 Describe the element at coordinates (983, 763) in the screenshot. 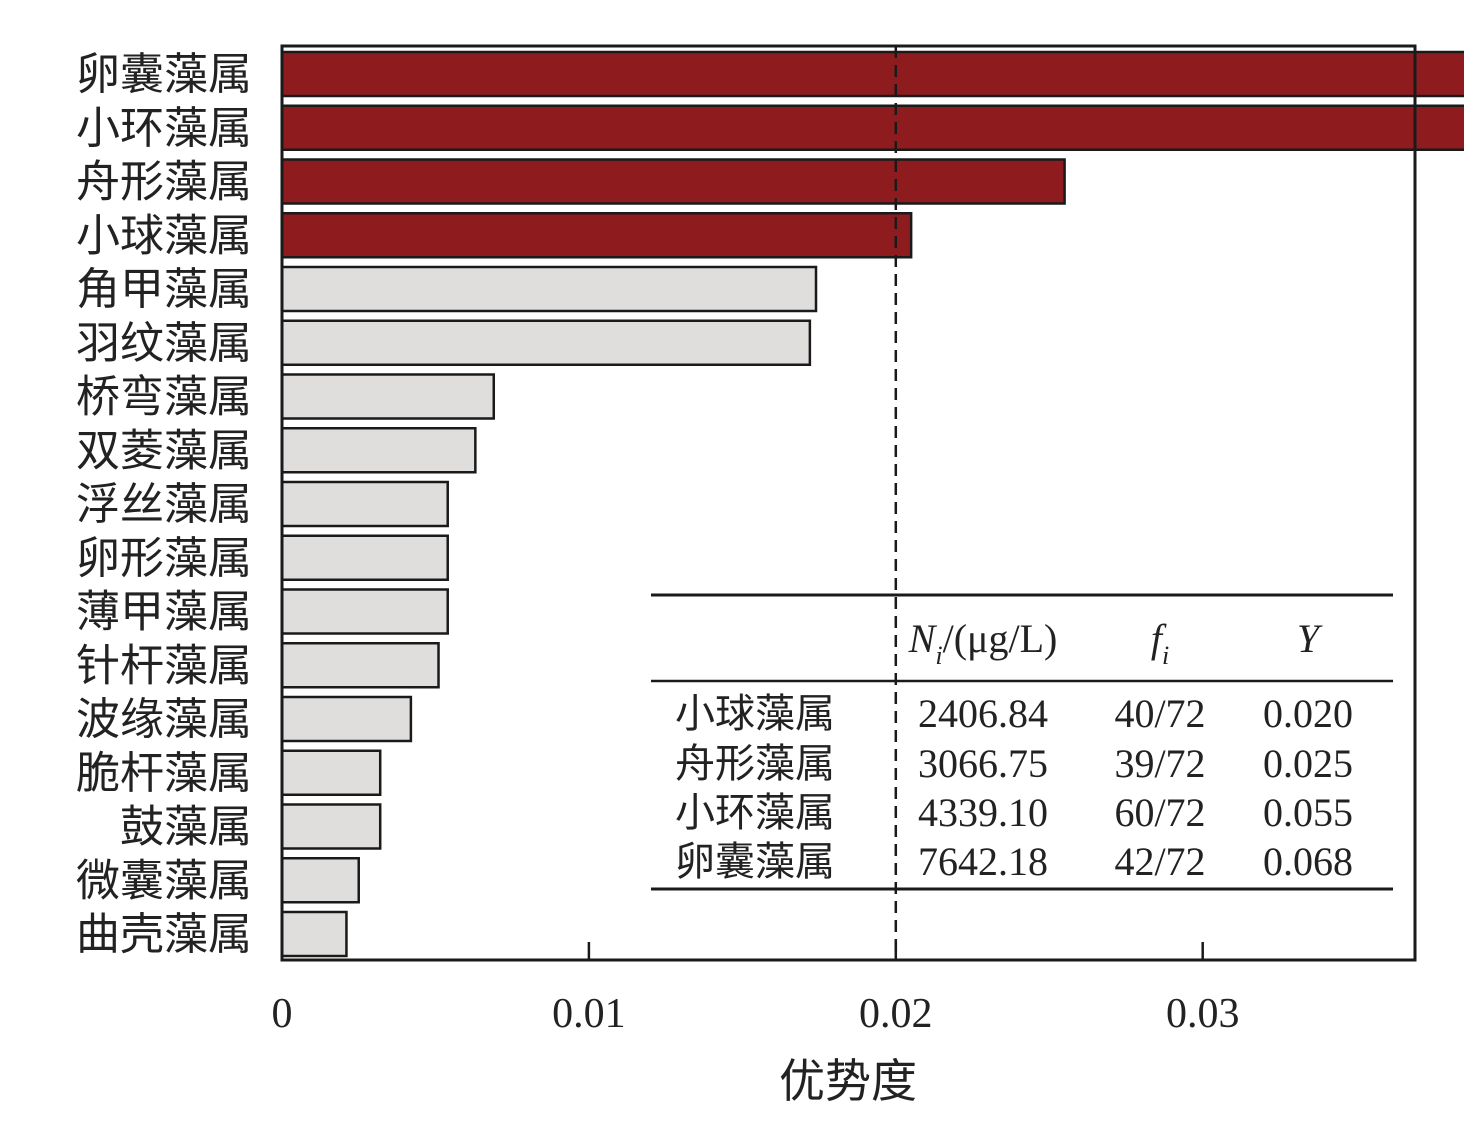

I see `table-cell-ni-1: 3066.75` at that location.